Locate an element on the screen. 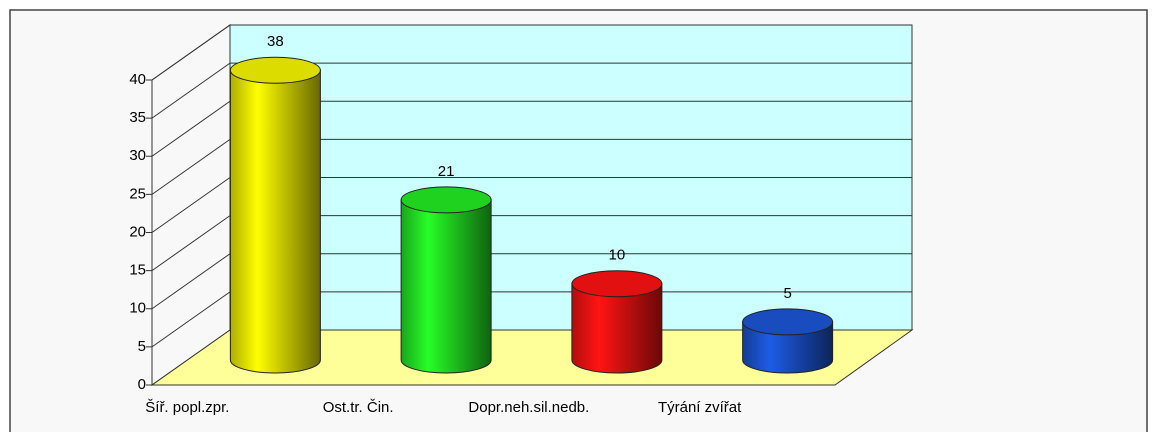 The image size is (1157, 437). y-tick-label: 5 is located at coordinates (142, 346).